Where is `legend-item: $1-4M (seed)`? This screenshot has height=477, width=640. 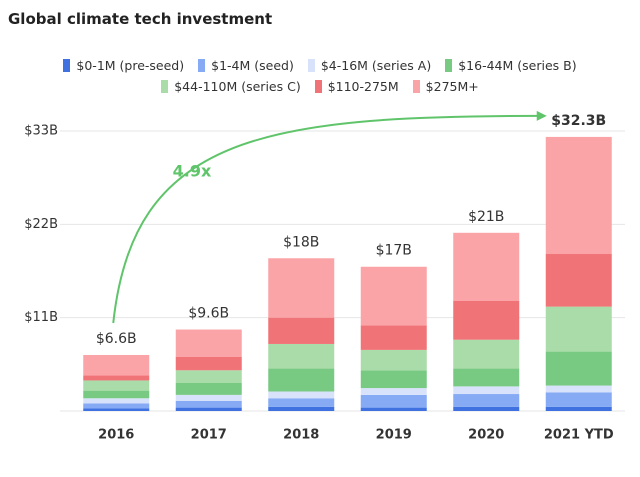
legend-item: $1-4M (seed) is located at coordinates (246, 65).